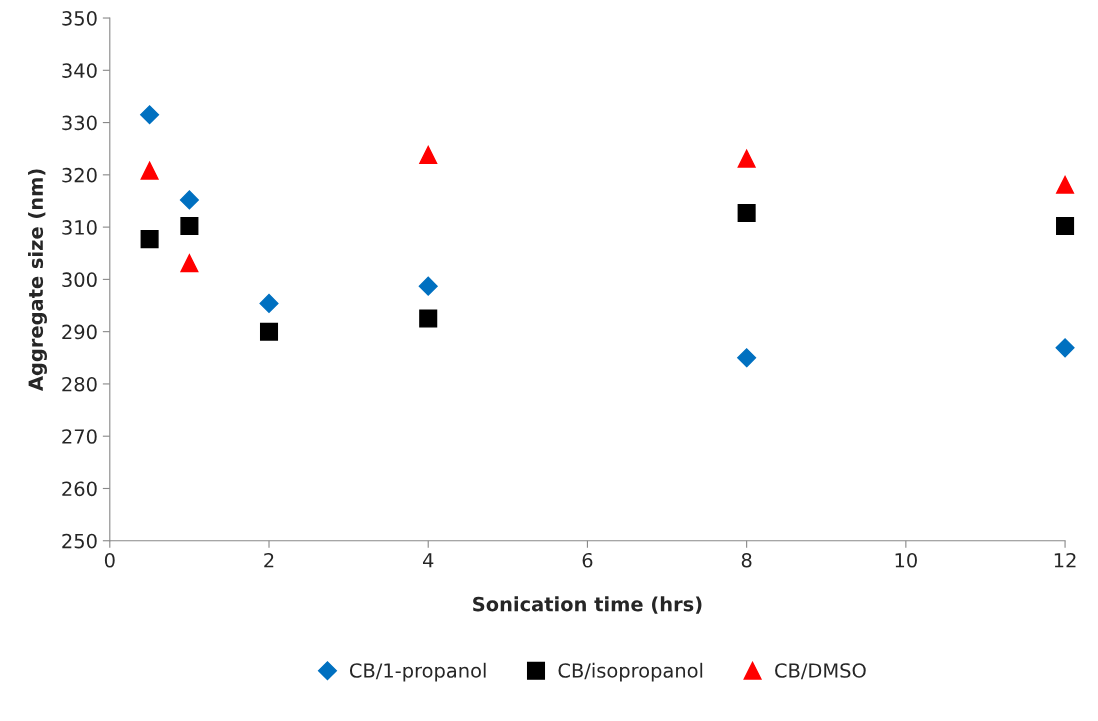 Image resolution: width=1098 pixels, height=721 pixels. Describe the element at coordinates (417, 672) in the screenshot. I see `legend-label: CB/1-propanol` at that location.